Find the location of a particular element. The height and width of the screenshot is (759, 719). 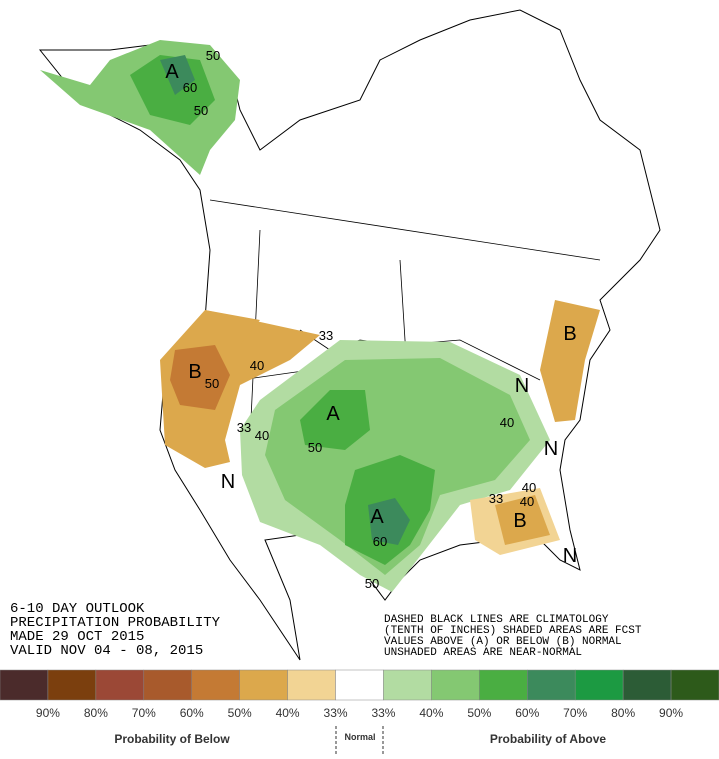

outlook-line: PRECIPITATION PROBABILITY is located at coordinates (115, 623).